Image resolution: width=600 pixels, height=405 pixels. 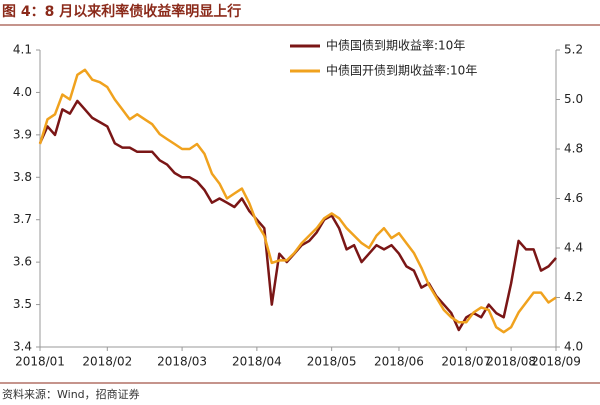 I want to click on x-tick-label: 2018/06, so click(x=399, y=362).